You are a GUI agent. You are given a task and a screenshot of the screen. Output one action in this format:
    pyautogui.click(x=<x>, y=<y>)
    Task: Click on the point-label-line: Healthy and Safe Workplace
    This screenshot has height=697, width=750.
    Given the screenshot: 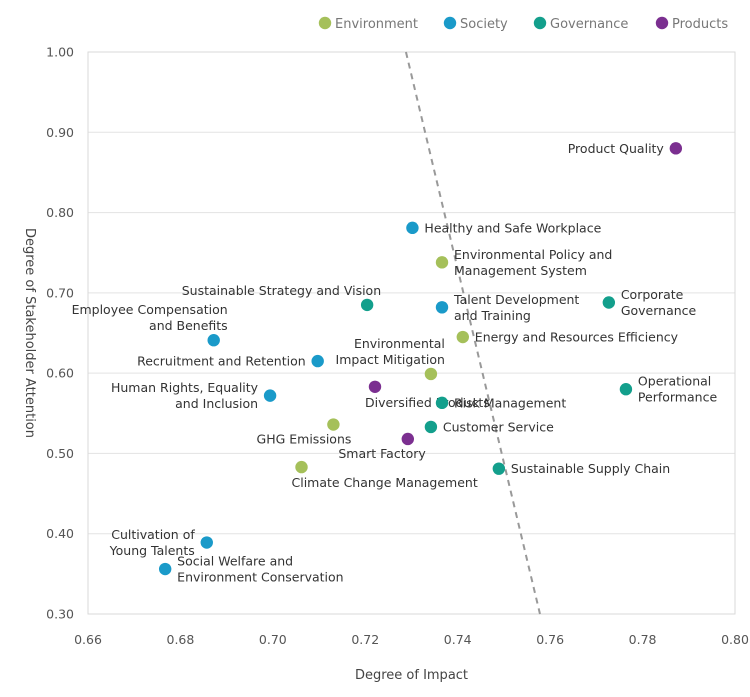 What is the action you would take?
    pyautogui.click(x=512, y=227)
    